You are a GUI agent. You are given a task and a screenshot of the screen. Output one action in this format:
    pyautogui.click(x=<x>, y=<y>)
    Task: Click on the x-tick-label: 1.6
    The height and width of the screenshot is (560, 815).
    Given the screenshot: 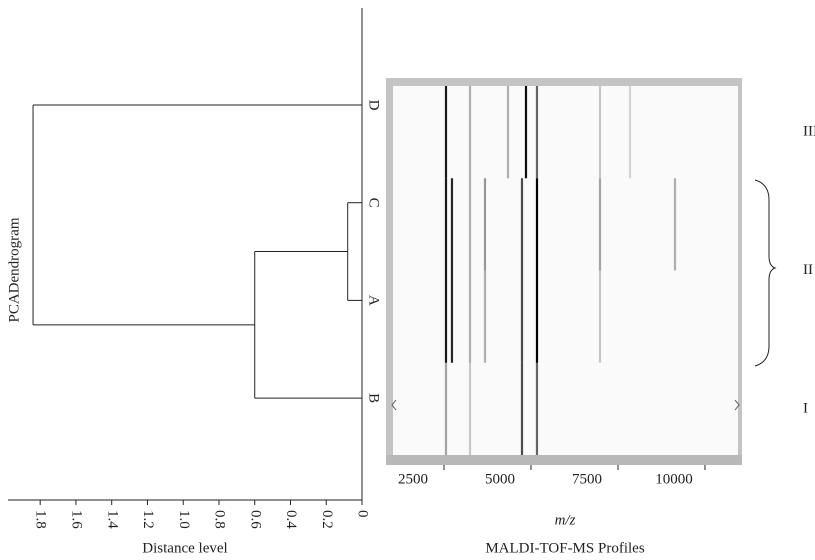 What is the action you would take?
    pyautogui.click(x=77, y=519)
    